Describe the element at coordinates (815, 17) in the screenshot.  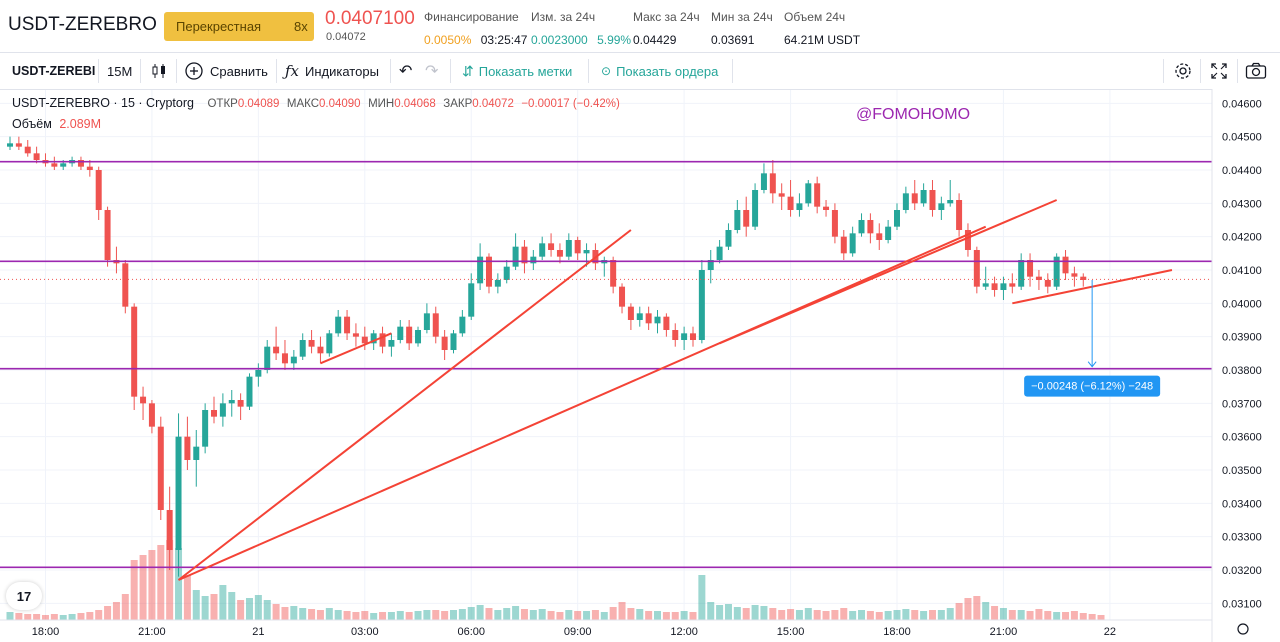
I see `volume-label: Объем 24ч` at that location.